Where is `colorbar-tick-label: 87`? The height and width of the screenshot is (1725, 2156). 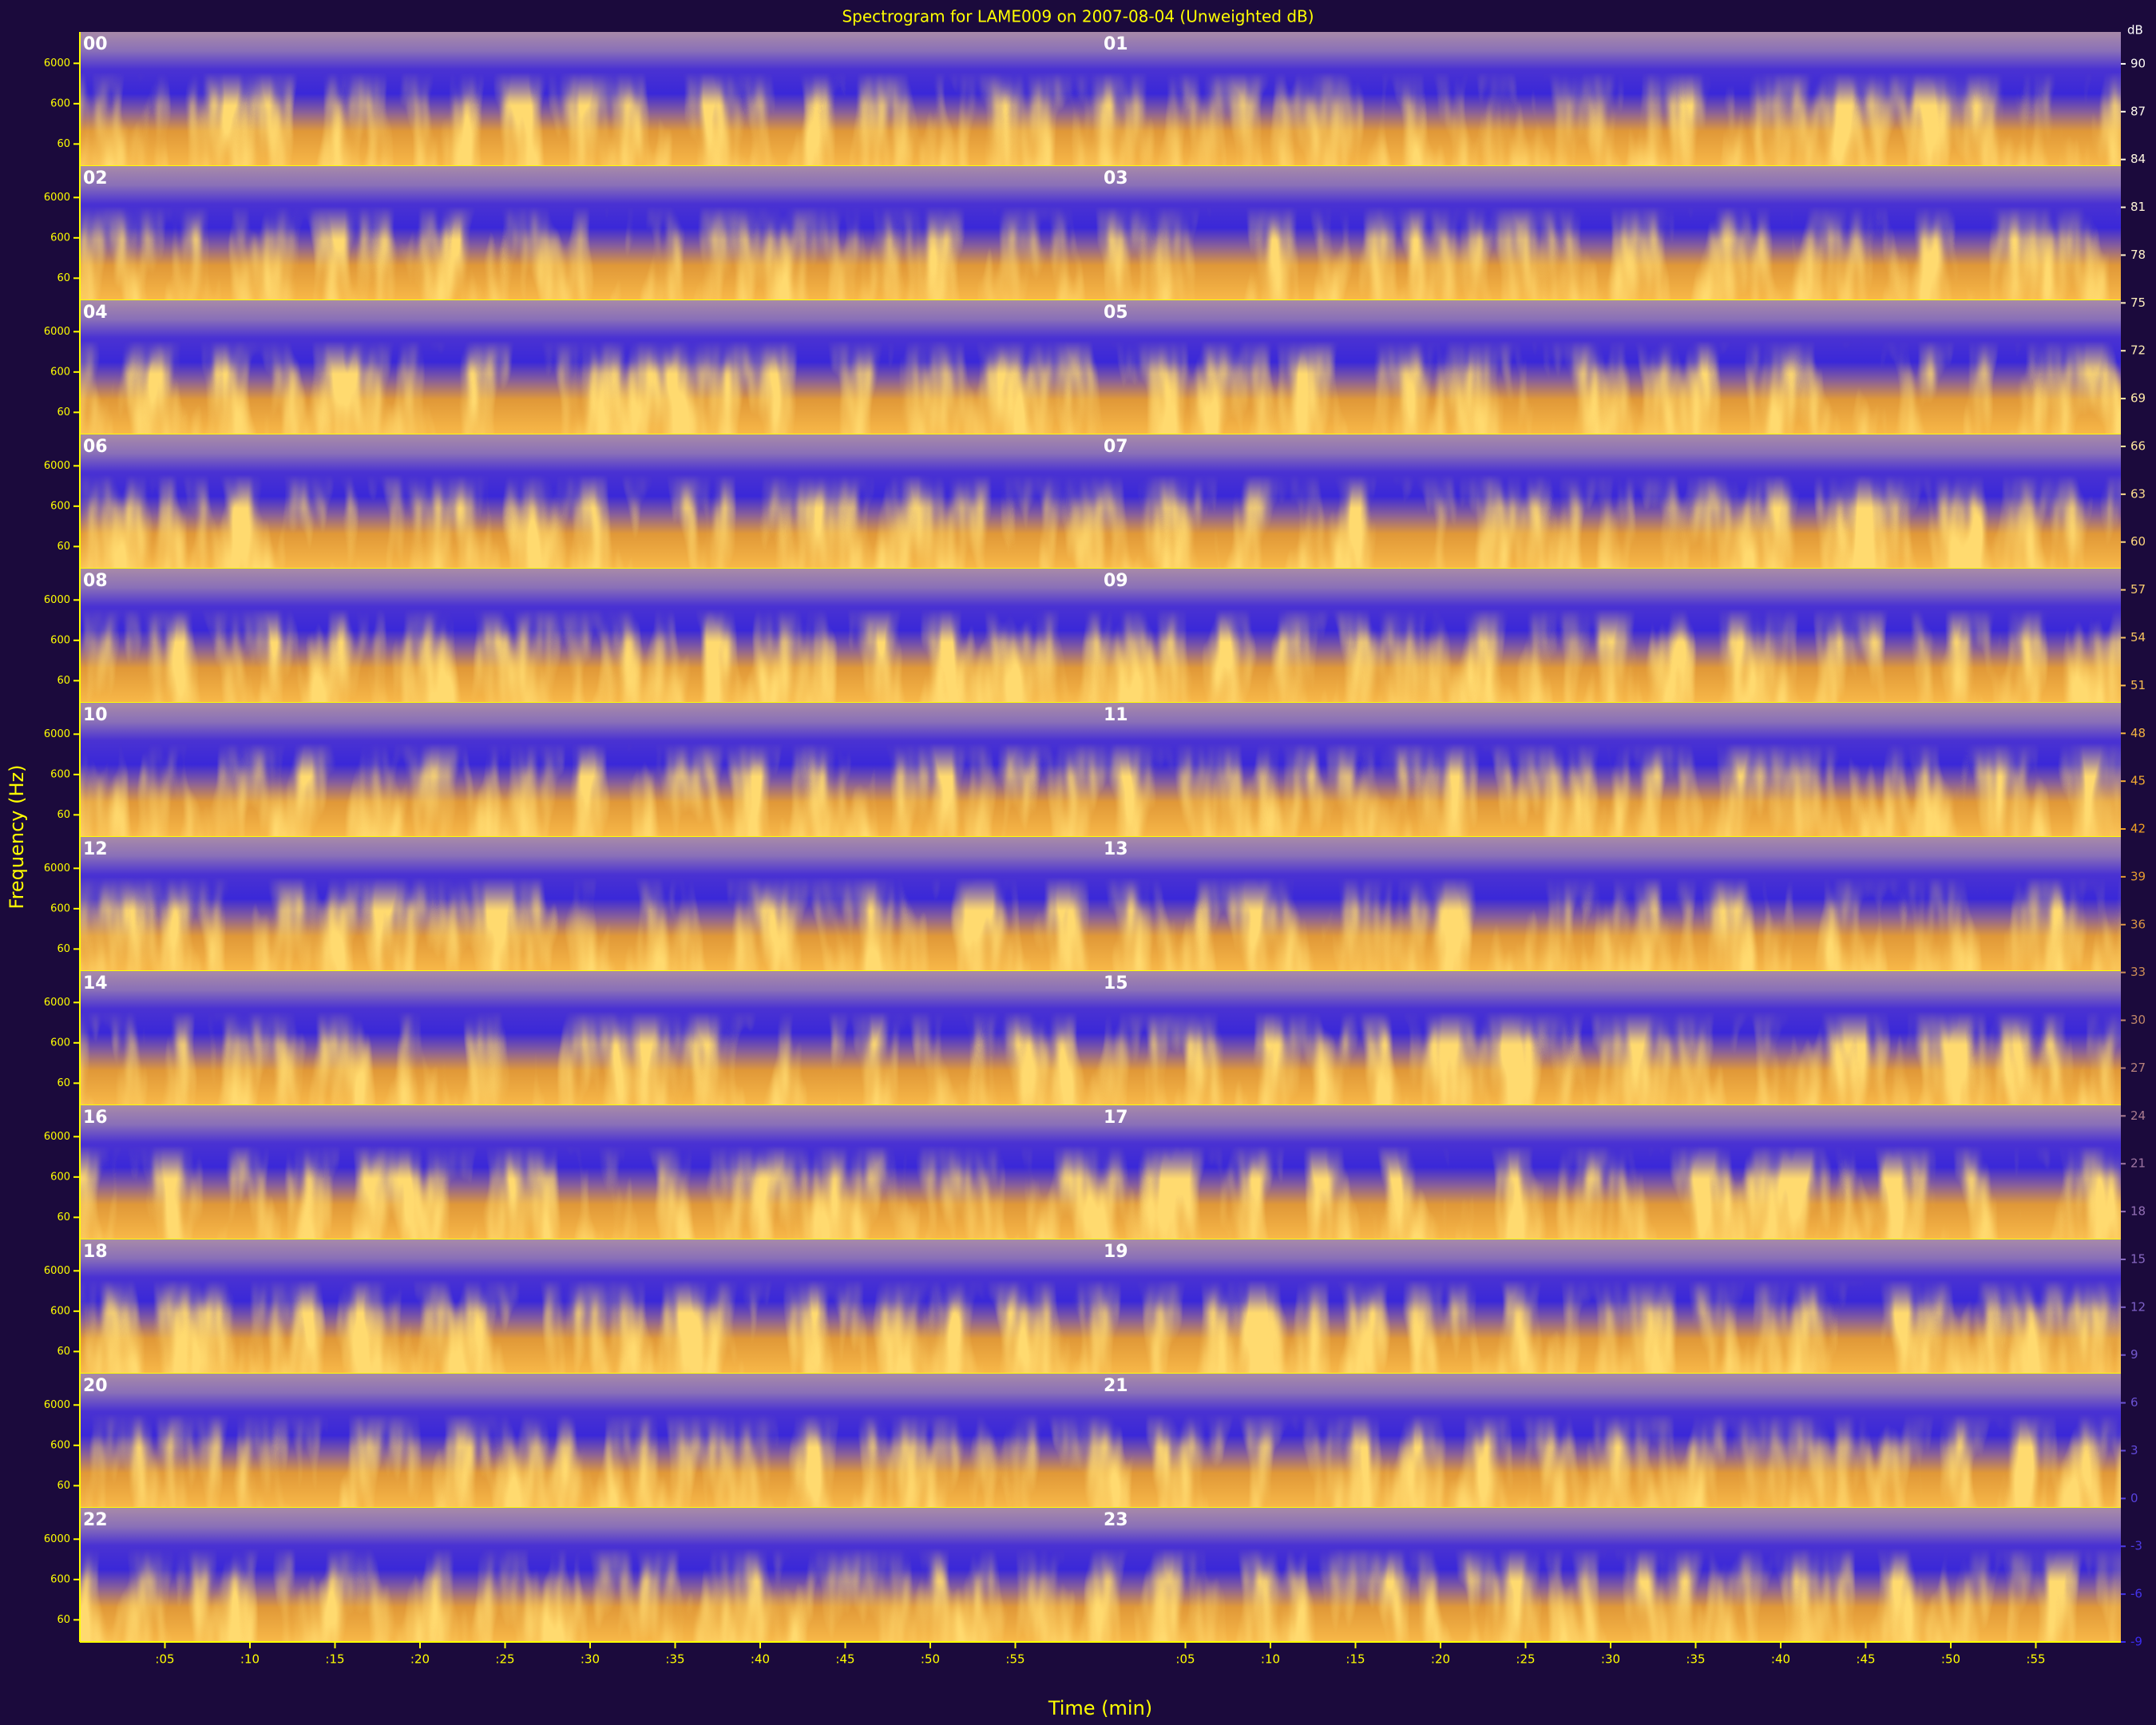
colorbar-tick-label: 87 is located at coordinates (2138, 111).